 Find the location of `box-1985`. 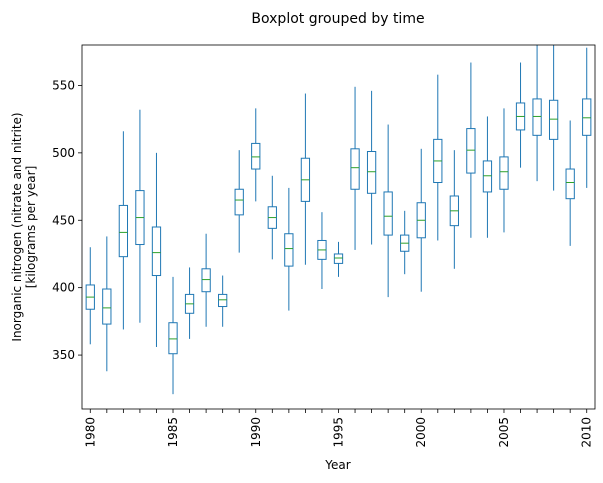

box-1985 is located at coordinates (173, 335).